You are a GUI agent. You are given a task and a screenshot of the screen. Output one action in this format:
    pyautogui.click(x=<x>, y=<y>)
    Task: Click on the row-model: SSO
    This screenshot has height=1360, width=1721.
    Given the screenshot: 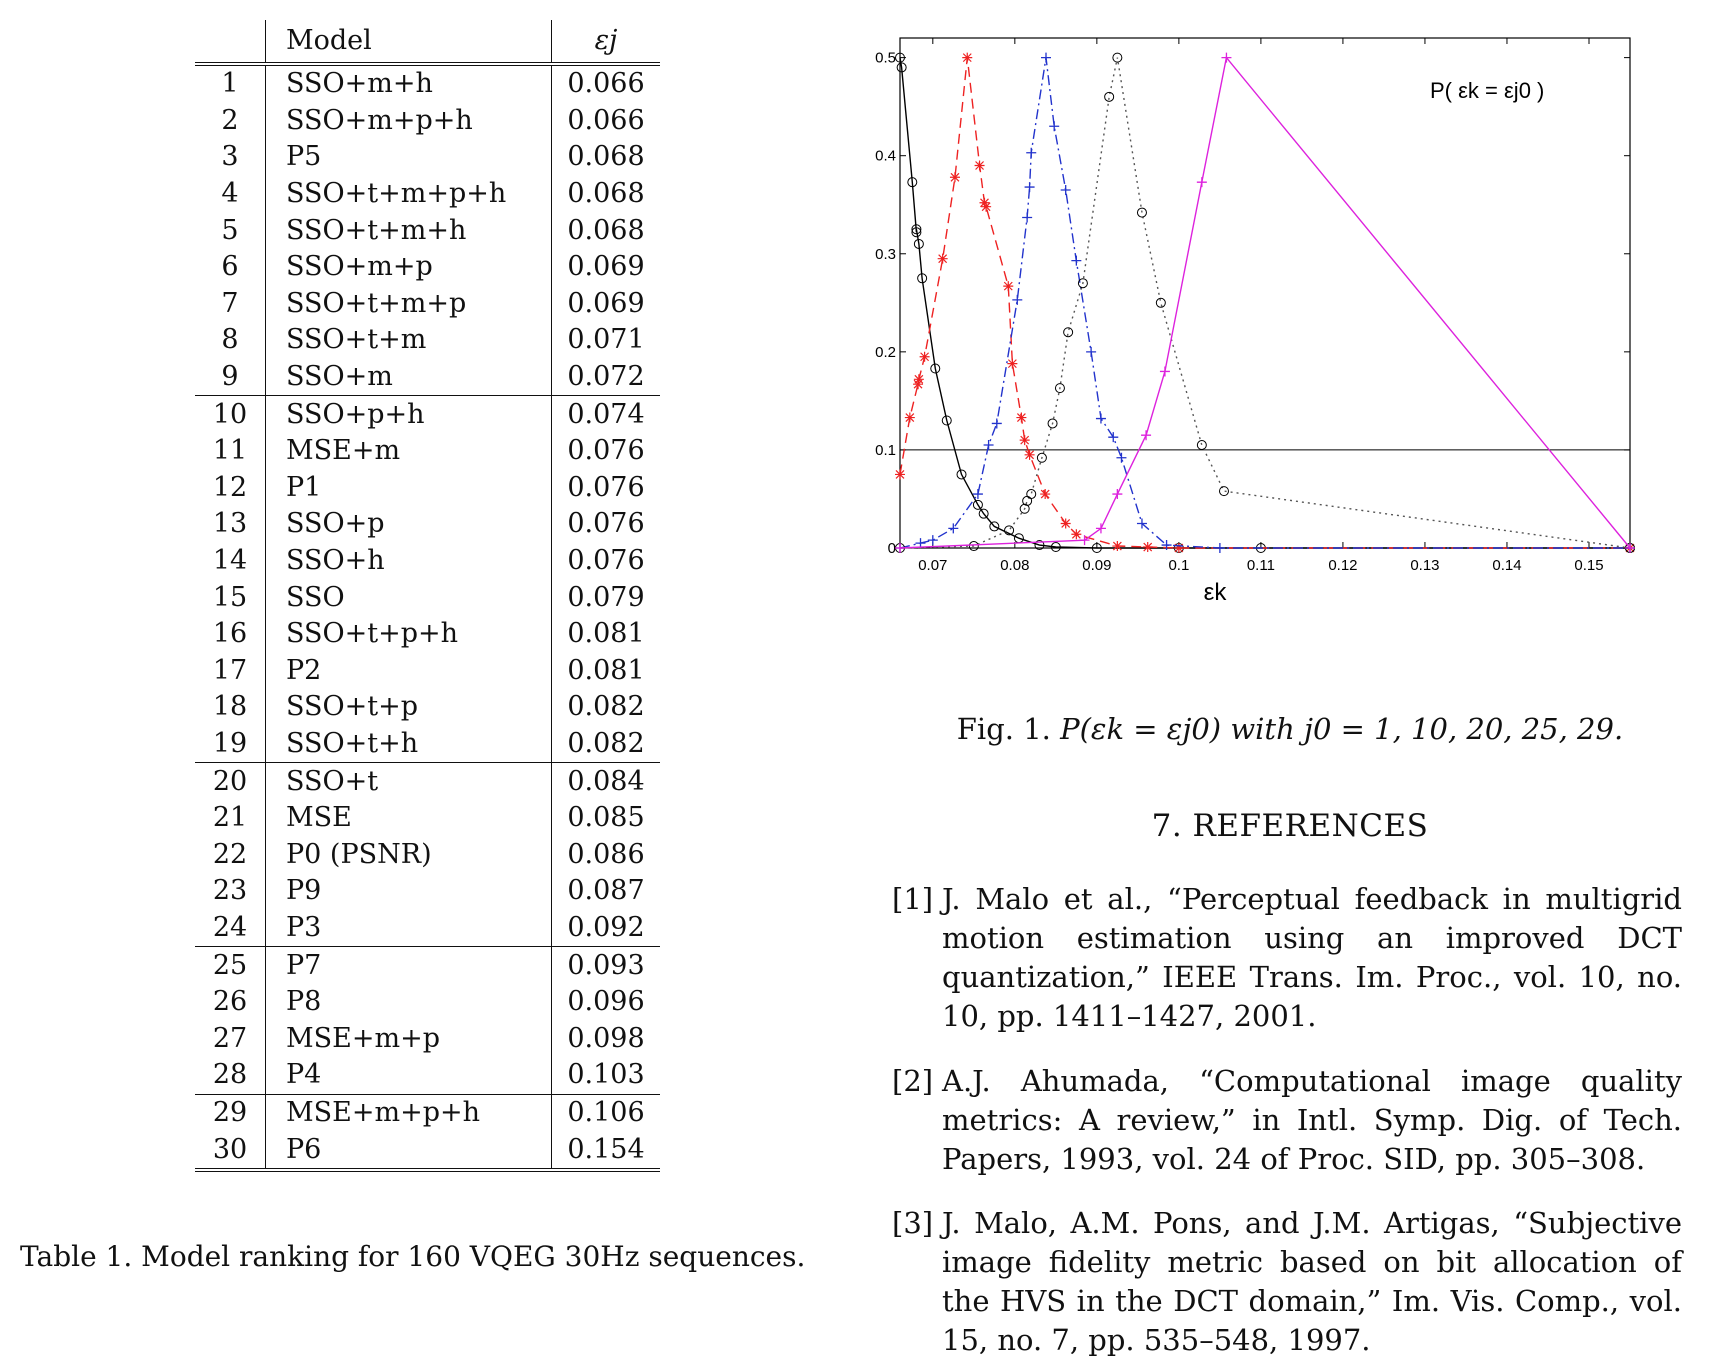 What is the action you would take?
    pyautogui.click(x=408, y=597)
    